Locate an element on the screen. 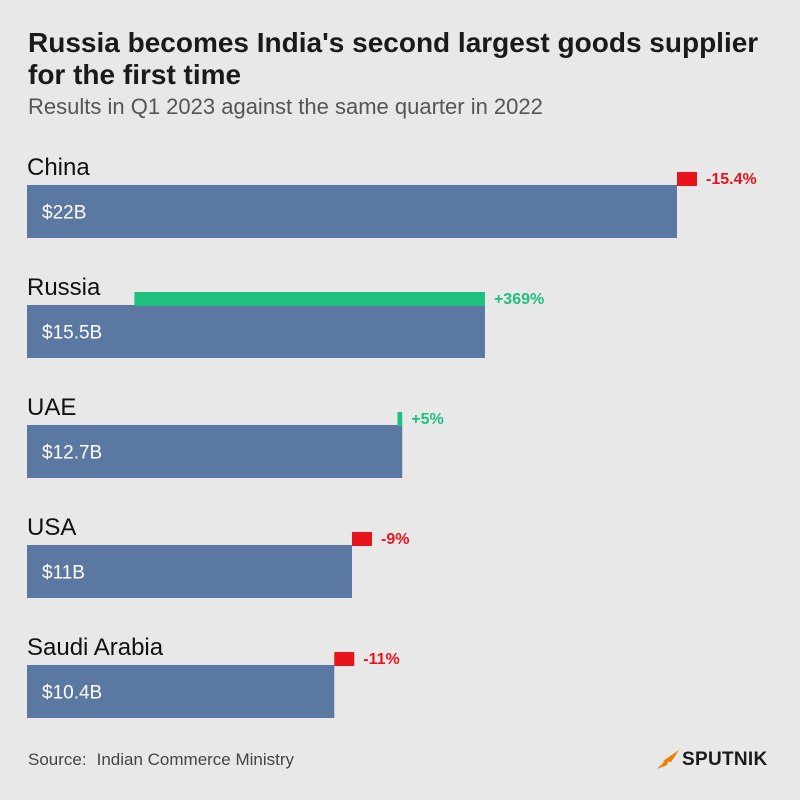 This screenshot has height=800, width=800. source-note: Source: Indian Commerce Ministry is located at coordinates (161, 760).